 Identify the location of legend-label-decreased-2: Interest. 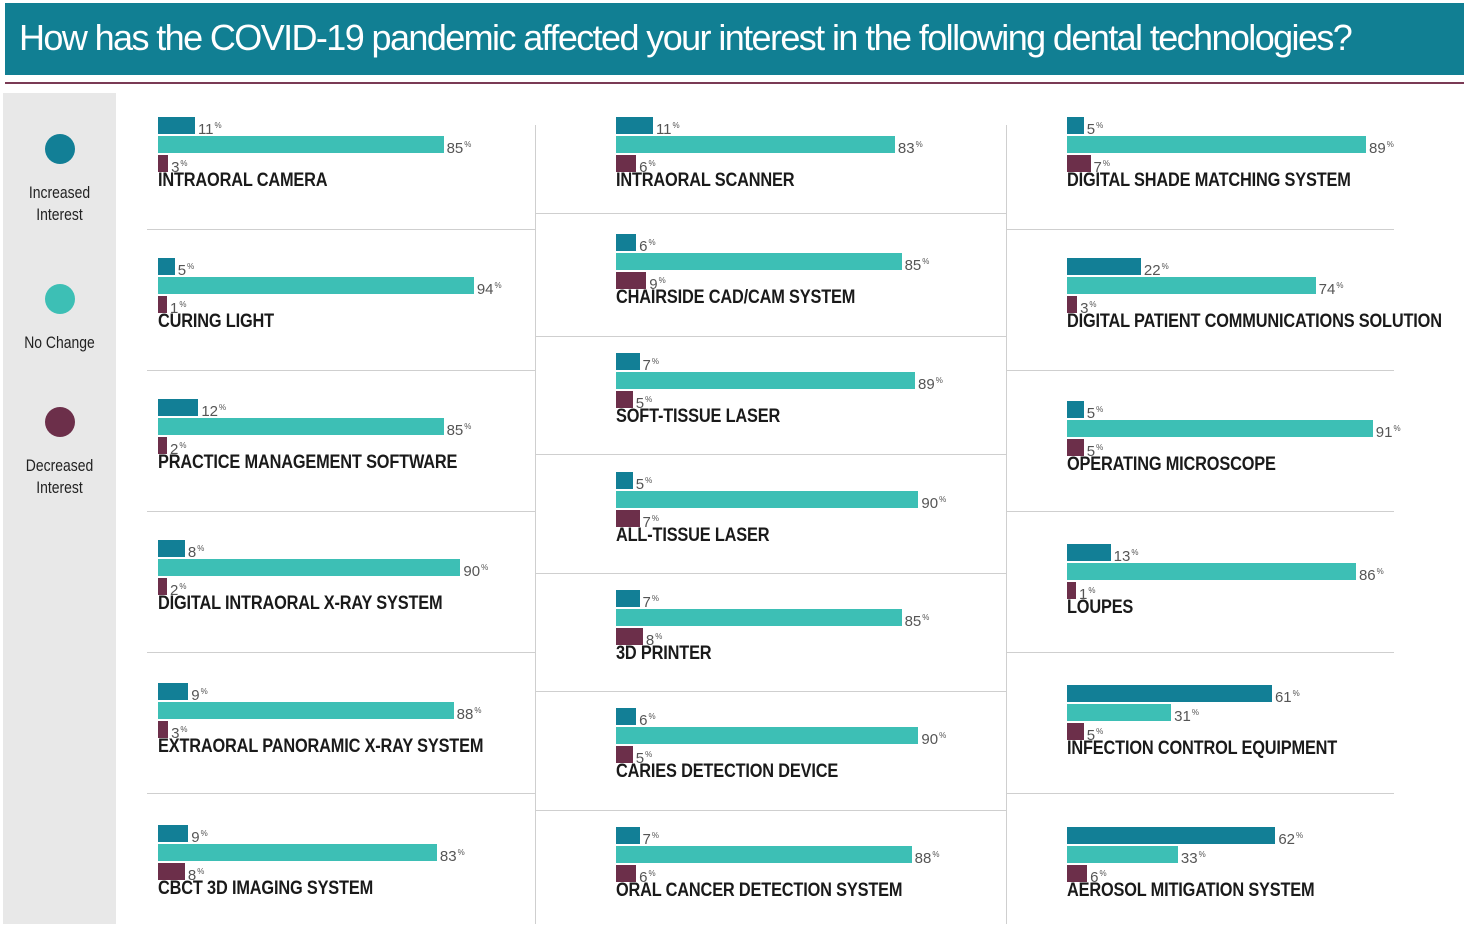
(59, 487).